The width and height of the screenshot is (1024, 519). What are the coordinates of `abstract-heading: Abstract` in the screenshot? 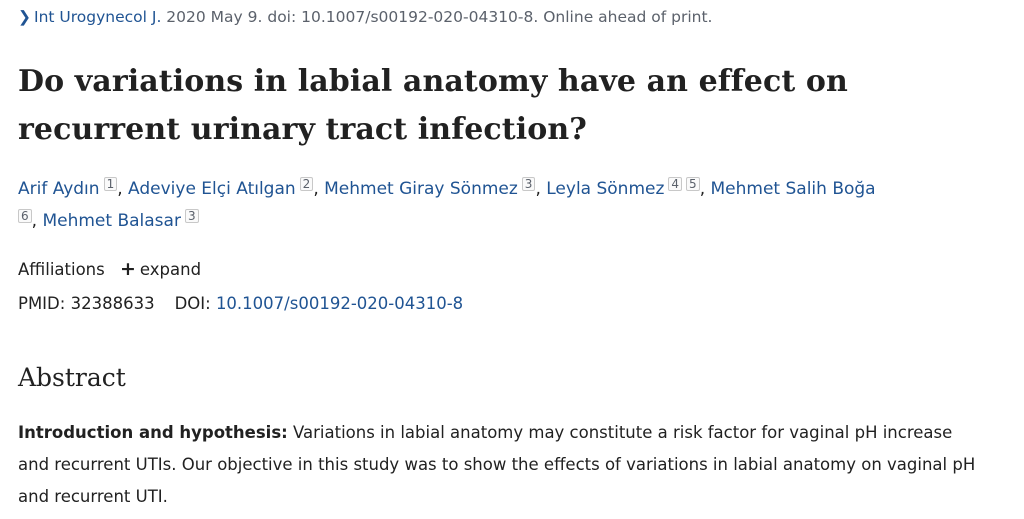 It's located at (72, 377).